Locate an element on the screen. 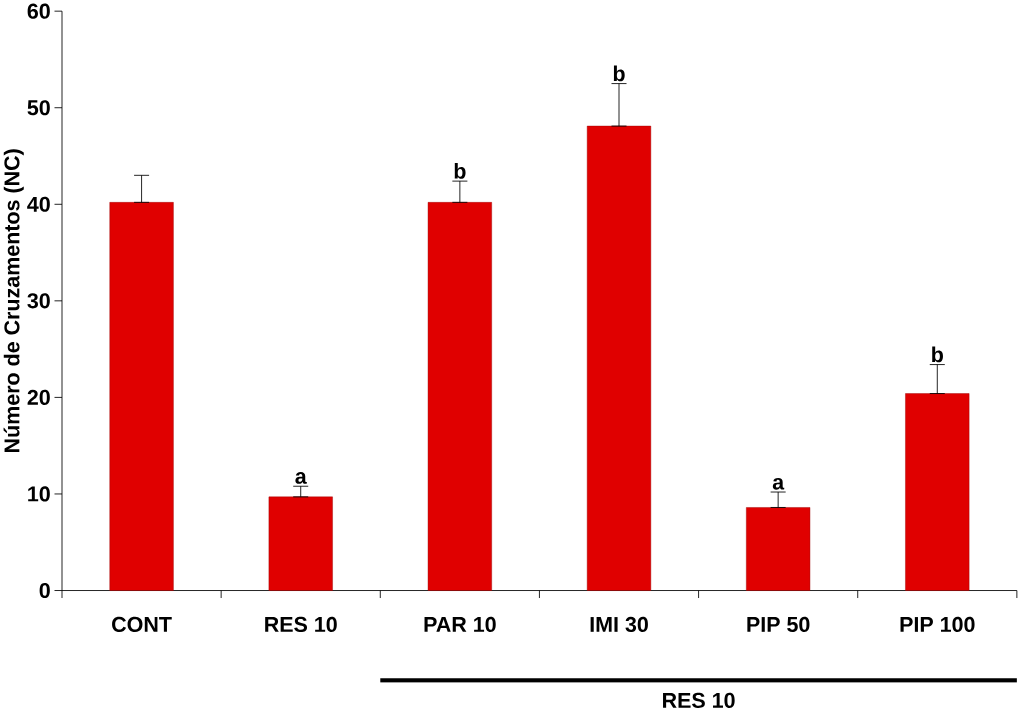 Image resolution: width=1019 pixels, height=712 pixels. y-tick-label: 40 is located at coordinates (38, 204).